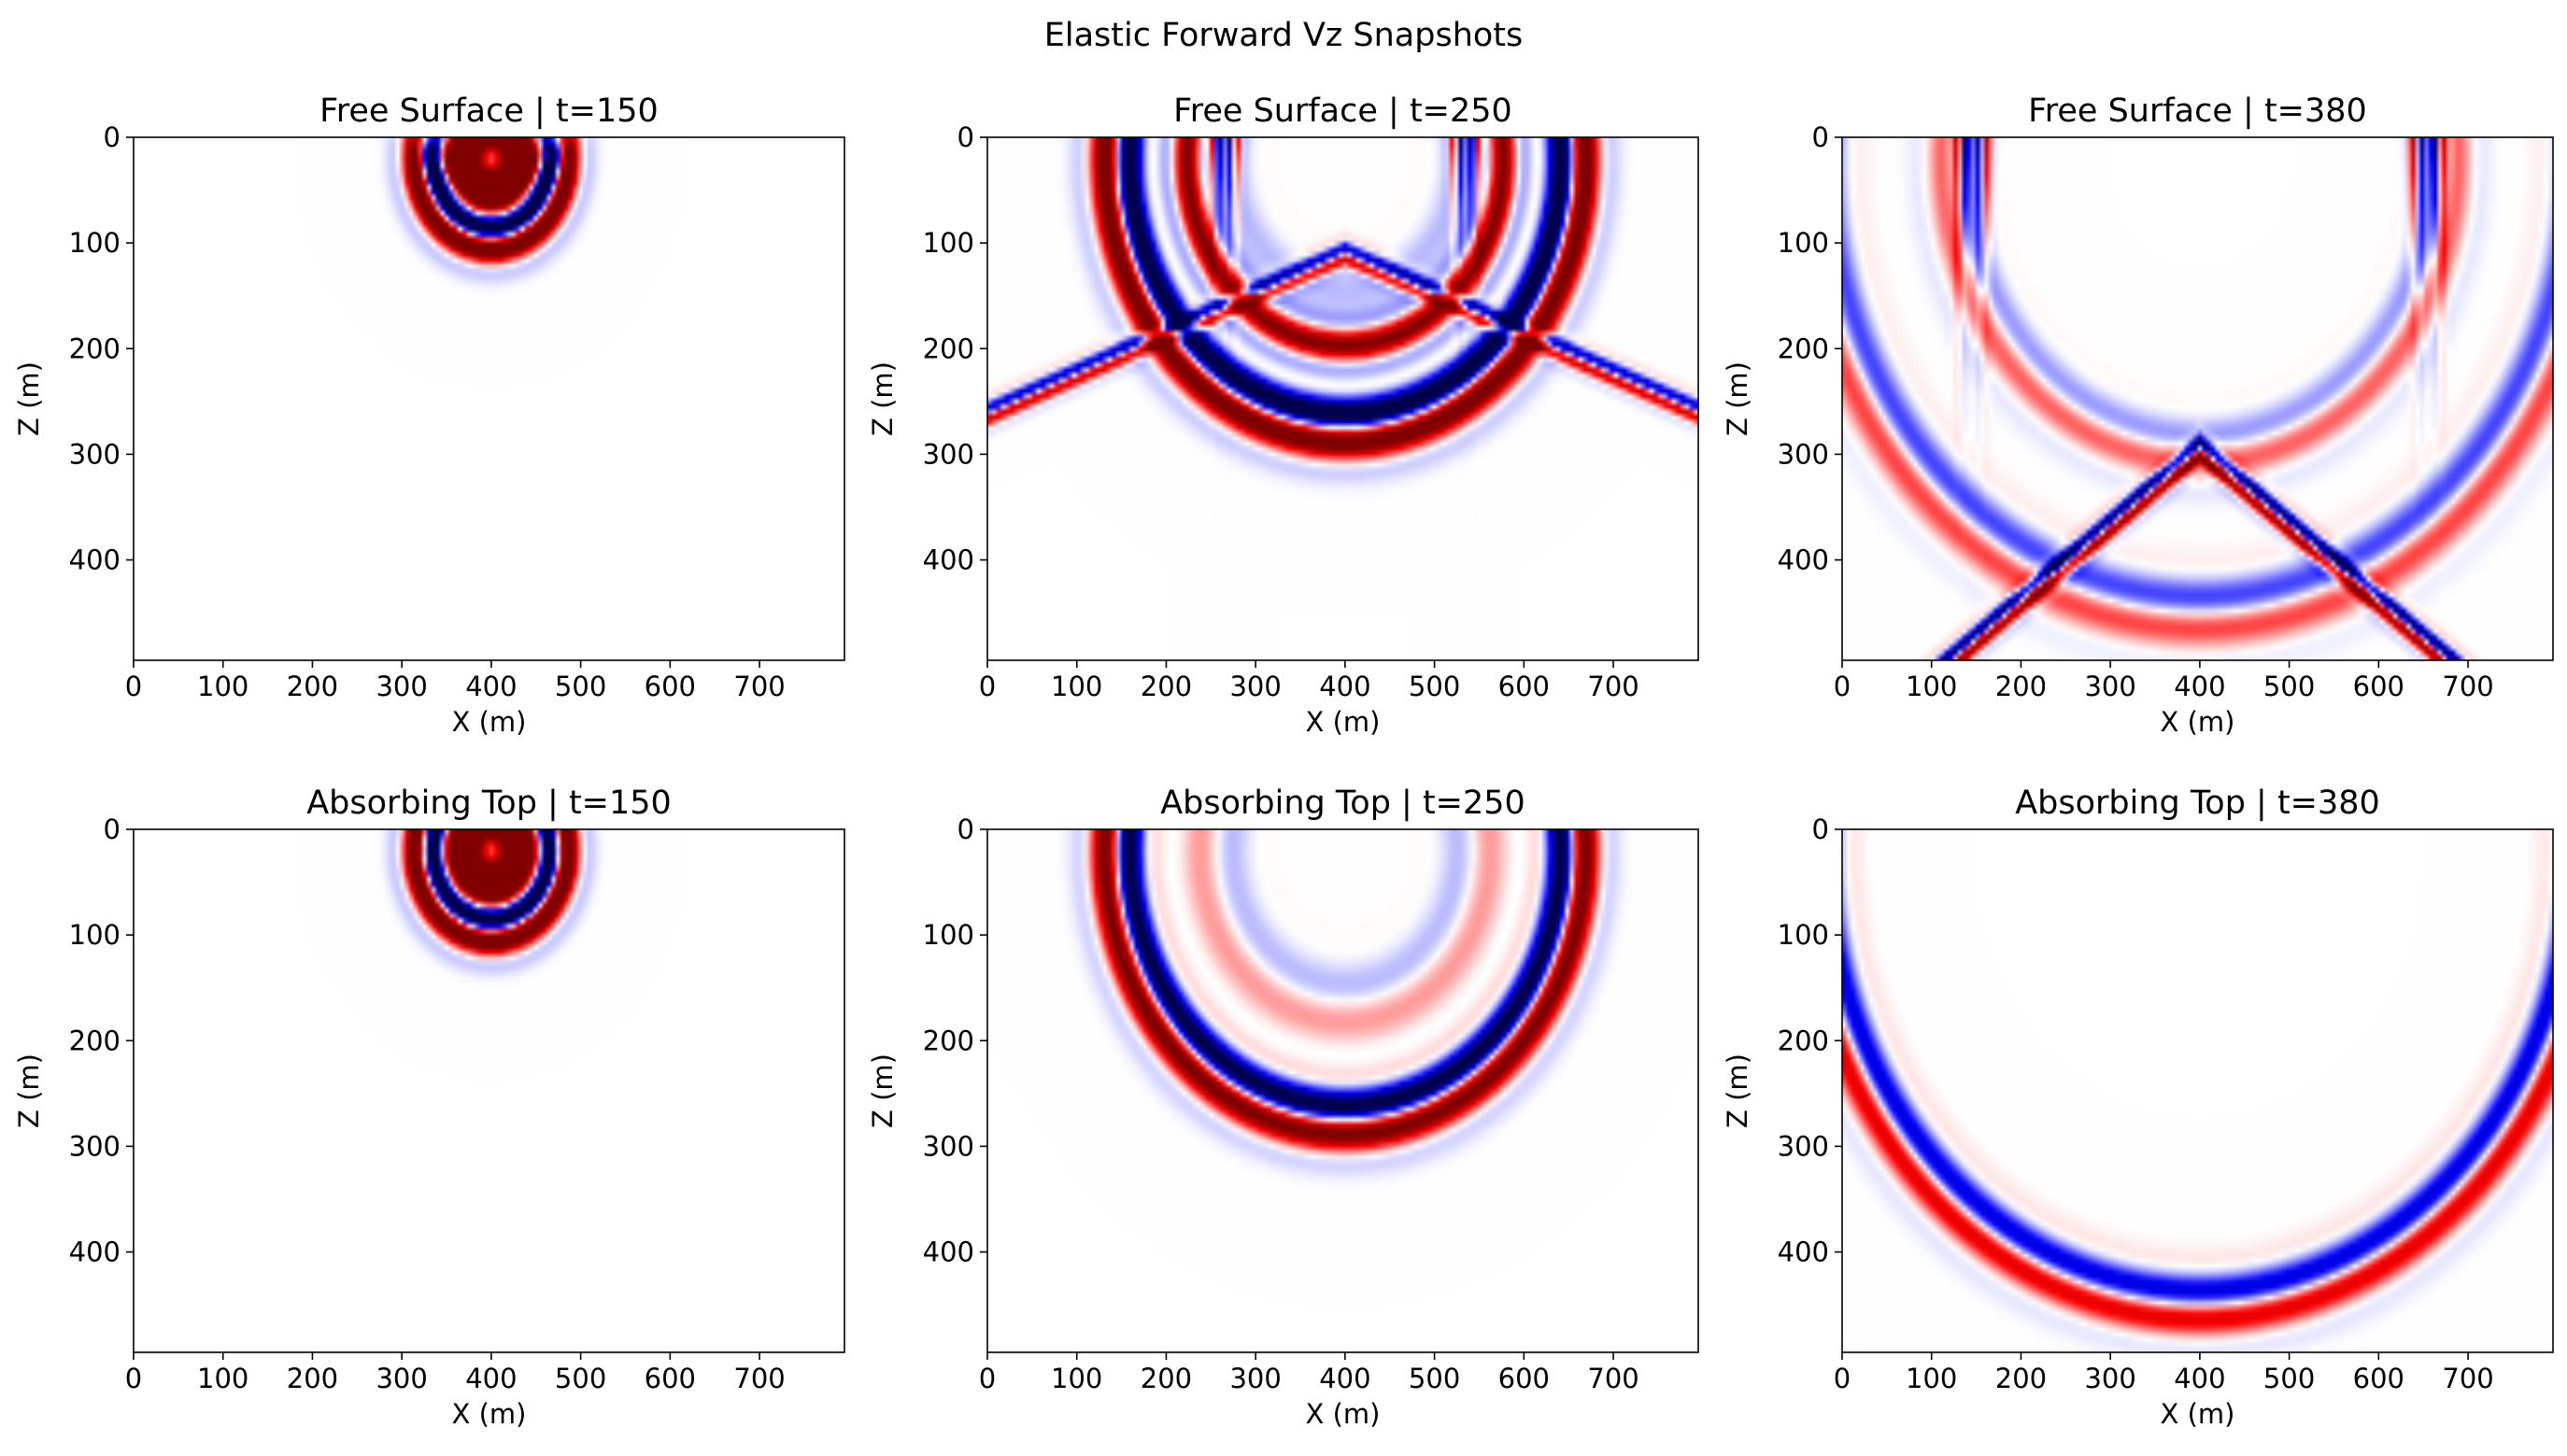 The width and height of the screenshot is (2567, 1456). I want to click on panel-title: Free Surface | t=250, so click(1342, 111).